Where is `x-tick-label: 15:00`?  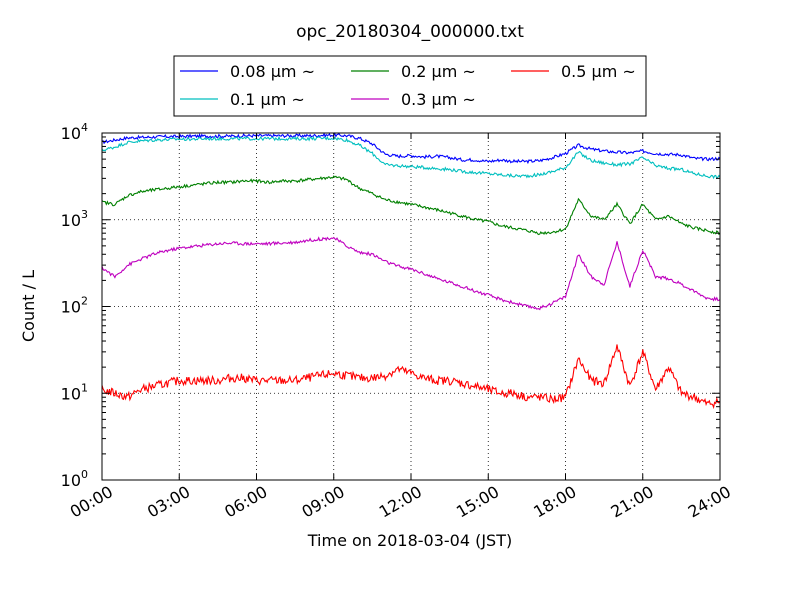
x-tick-label: 15:00 is located at coordinates (477, 502).